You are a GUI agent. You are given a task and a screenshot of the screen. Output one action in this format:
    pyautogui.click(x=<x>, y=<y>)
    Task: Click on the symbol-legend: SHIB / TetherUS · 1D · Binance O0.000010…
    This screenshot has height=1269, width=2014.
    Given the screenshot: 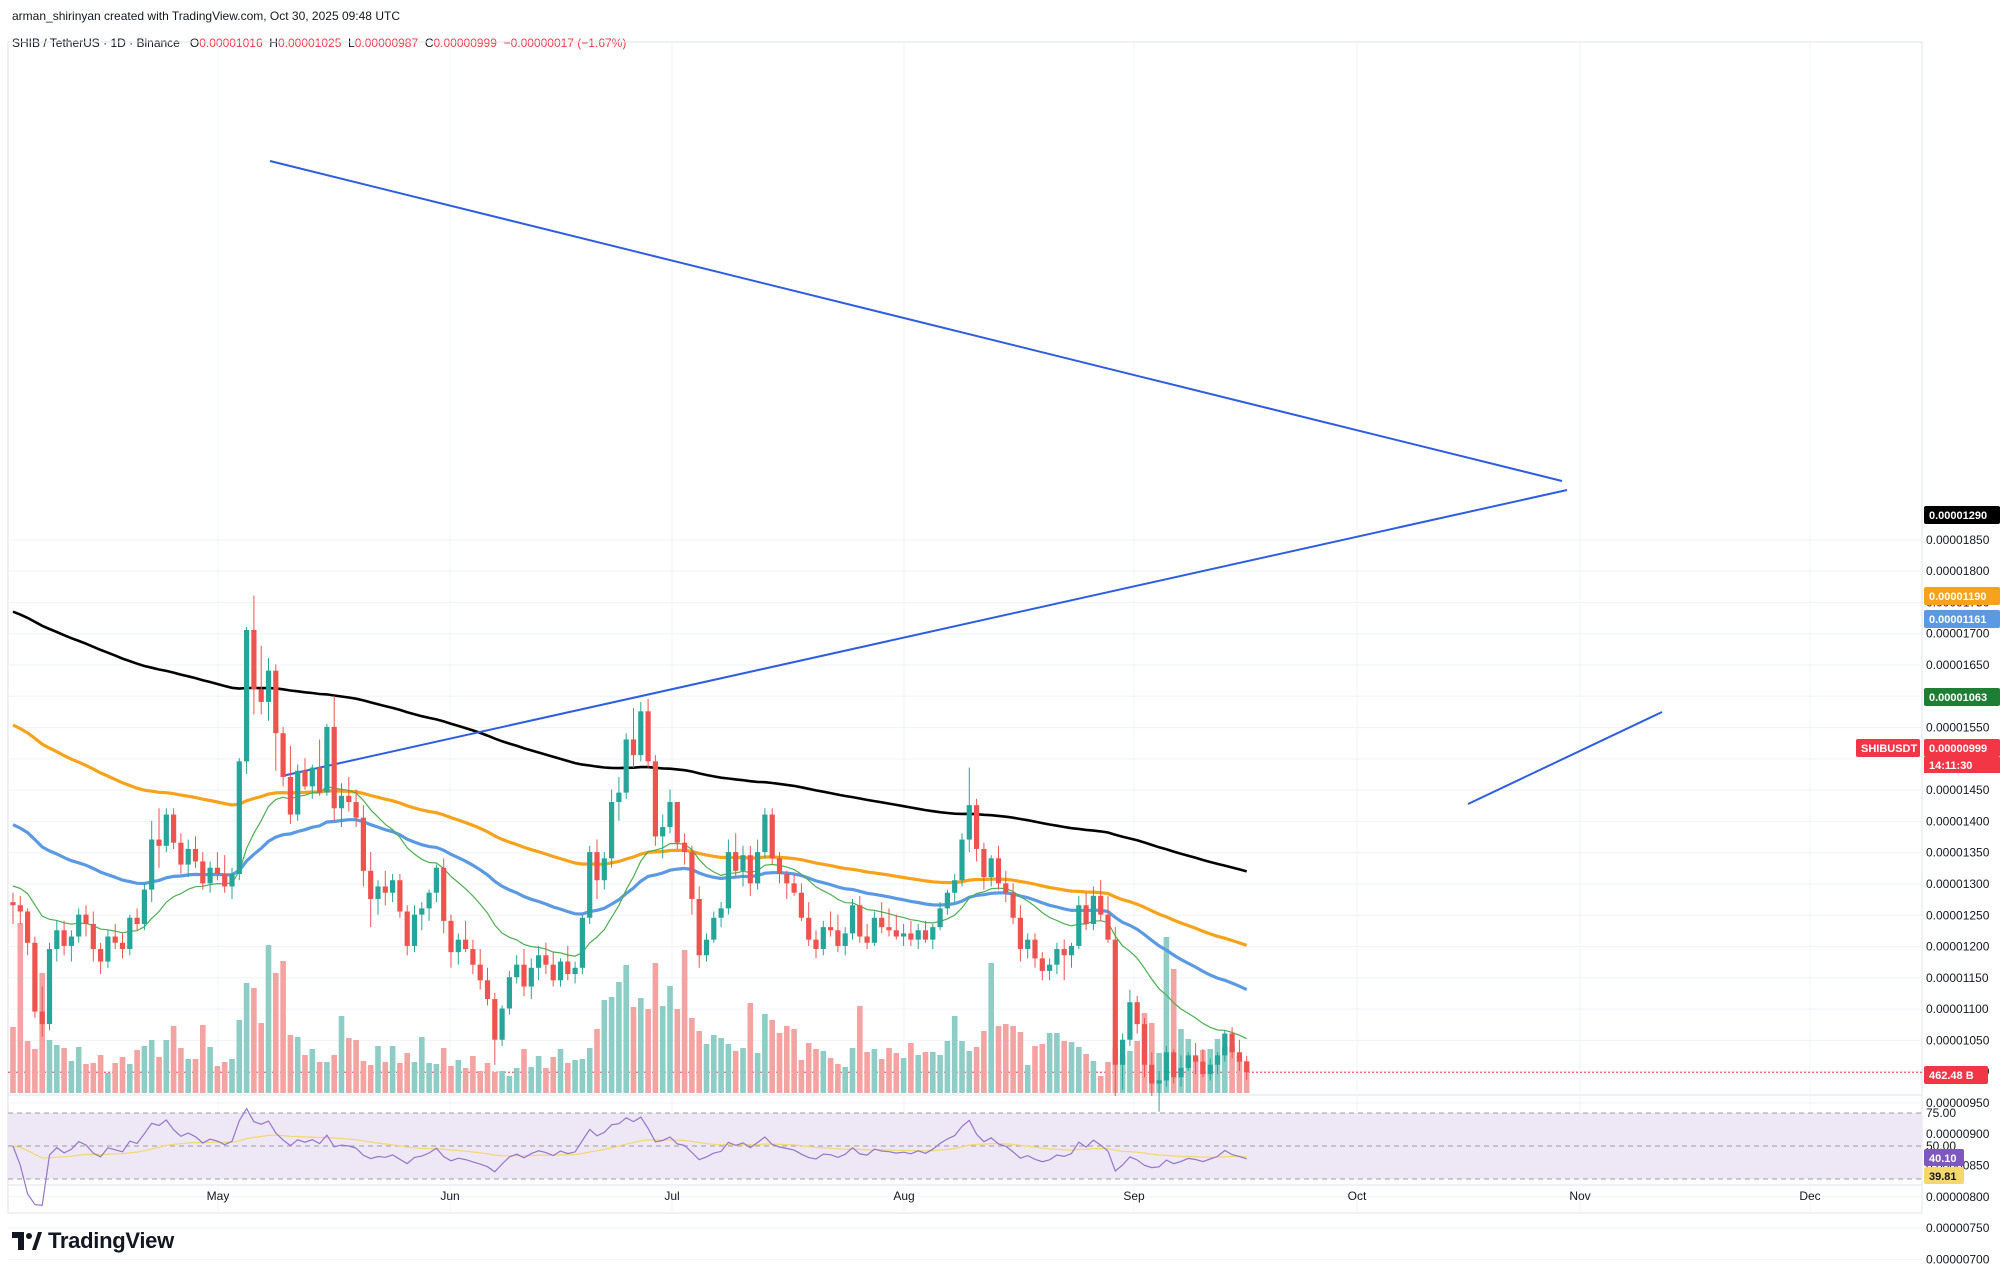 What is the action you would take?
    pyautogui.click(x=319, y=43)
    